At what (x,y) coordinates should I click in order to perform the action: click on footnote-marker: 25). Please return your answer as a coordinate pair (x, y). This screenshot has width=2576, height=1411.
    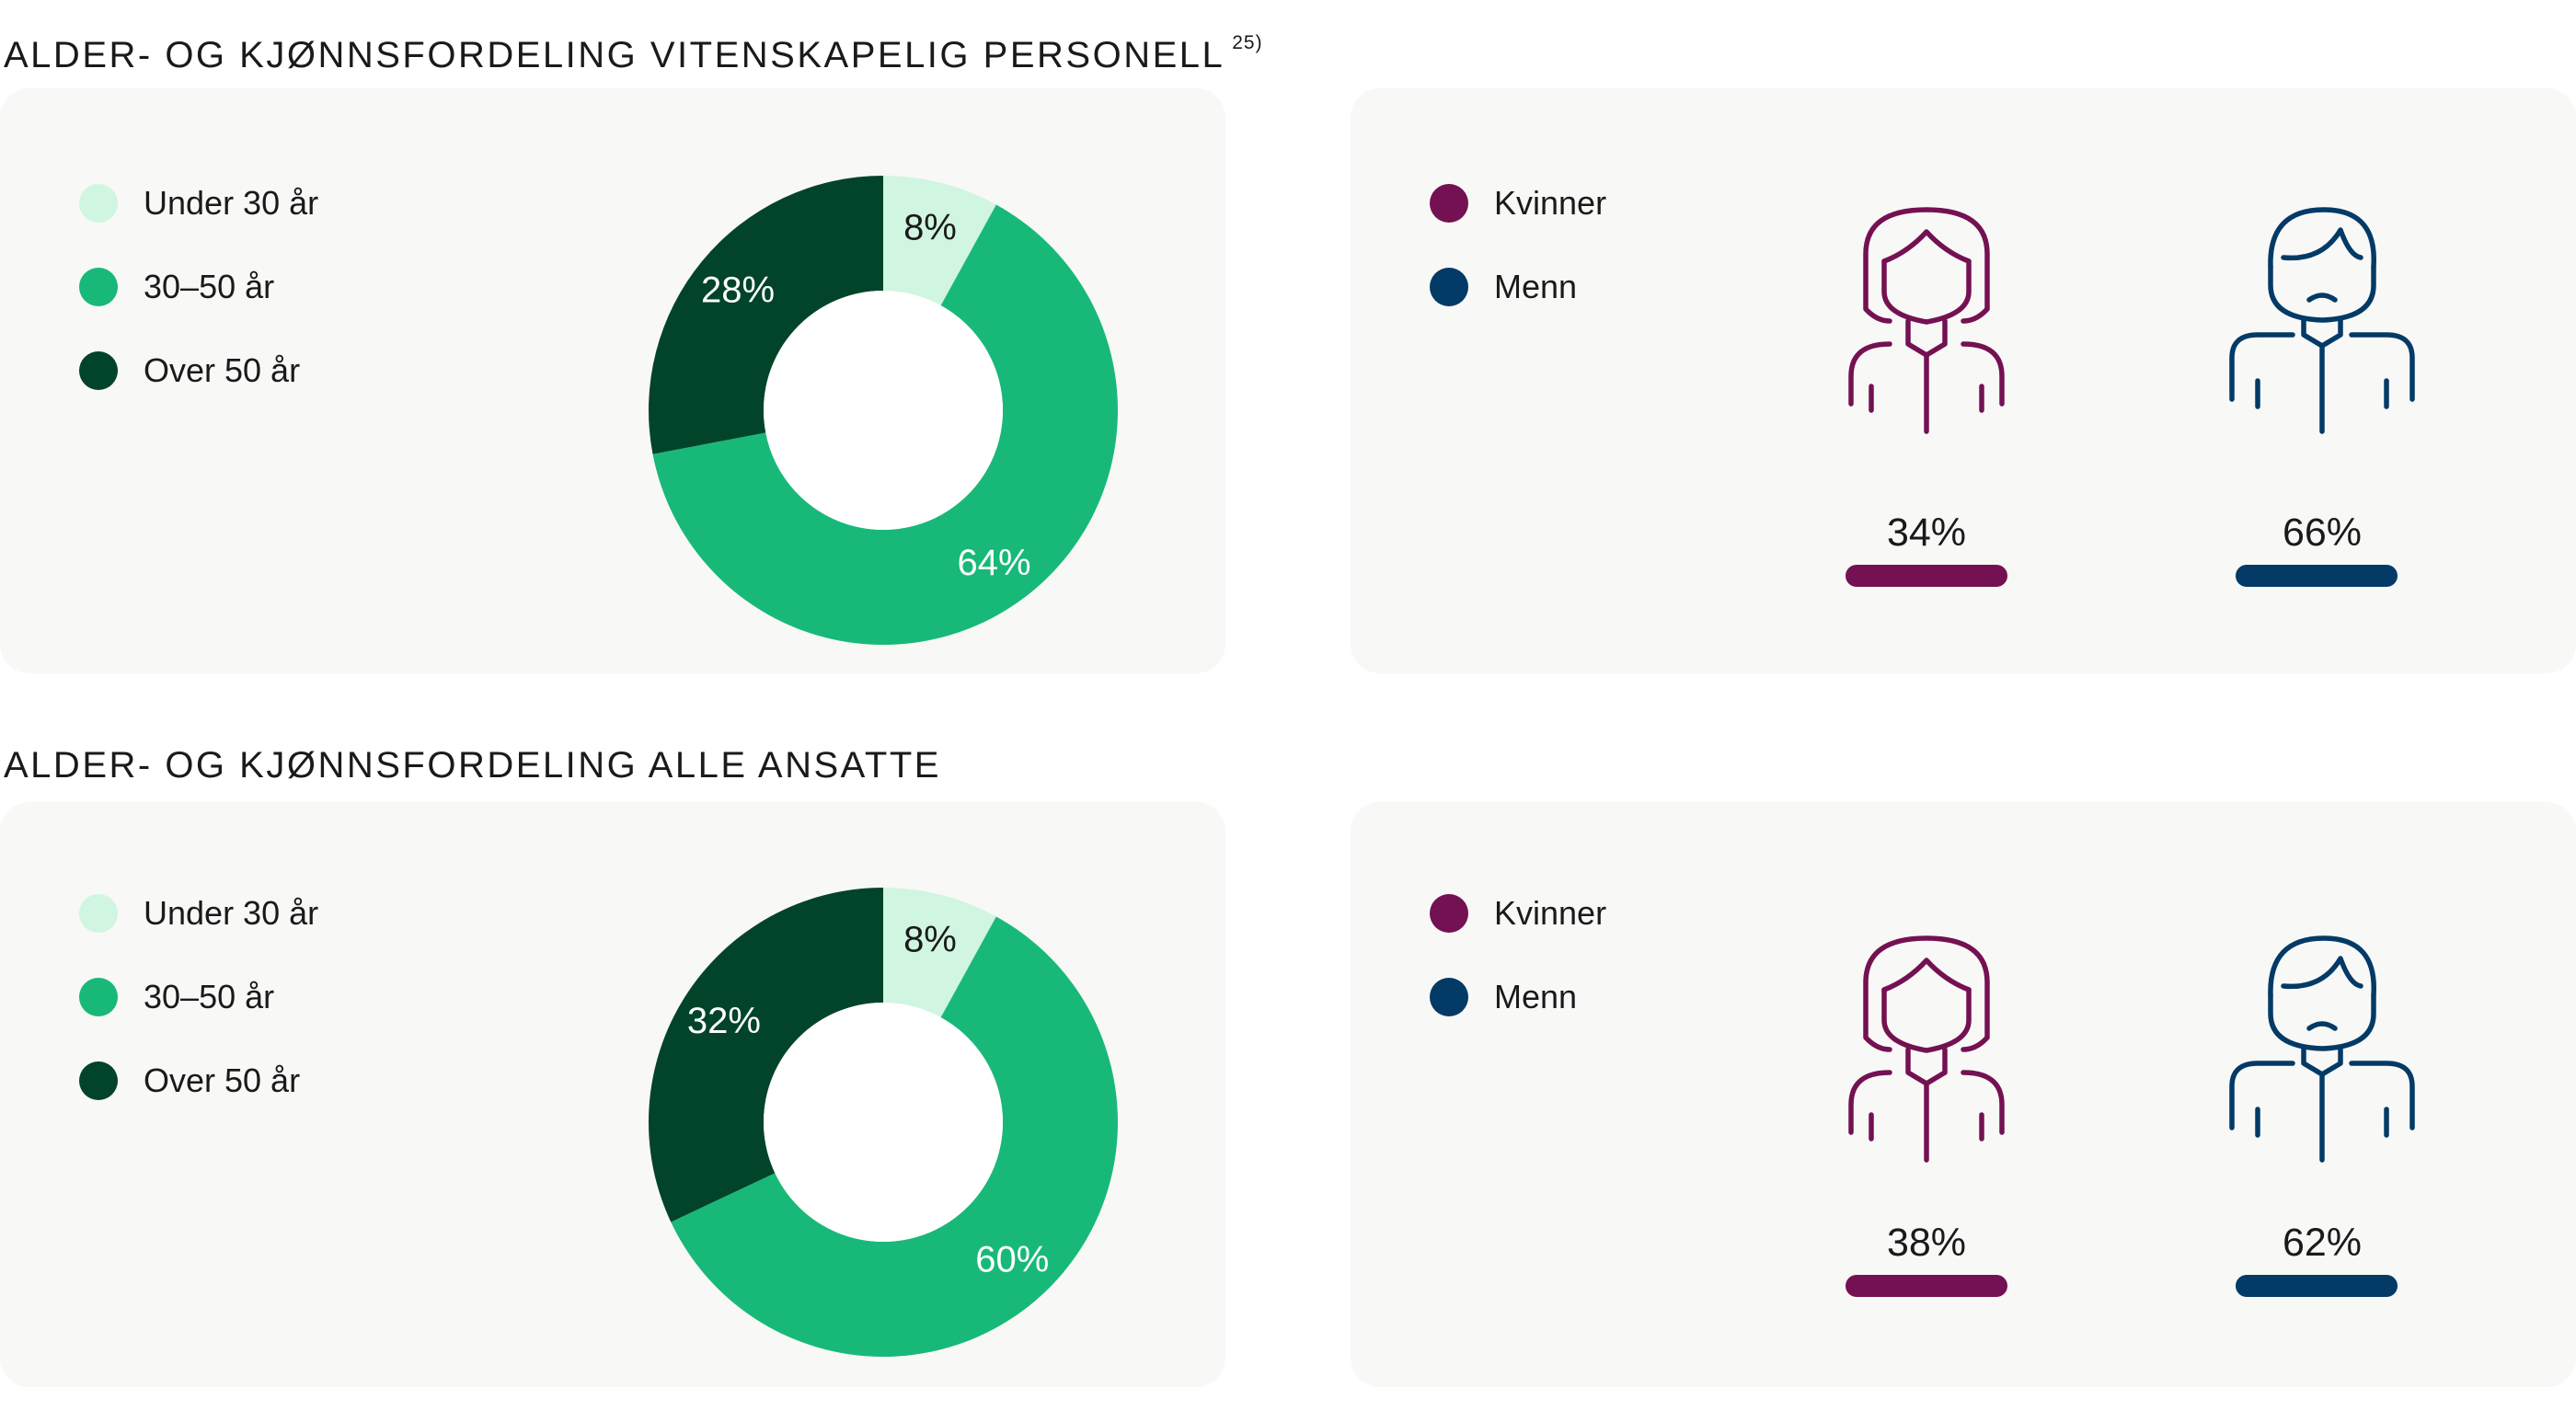
    Looking at the image, I should click on (1247, 42).